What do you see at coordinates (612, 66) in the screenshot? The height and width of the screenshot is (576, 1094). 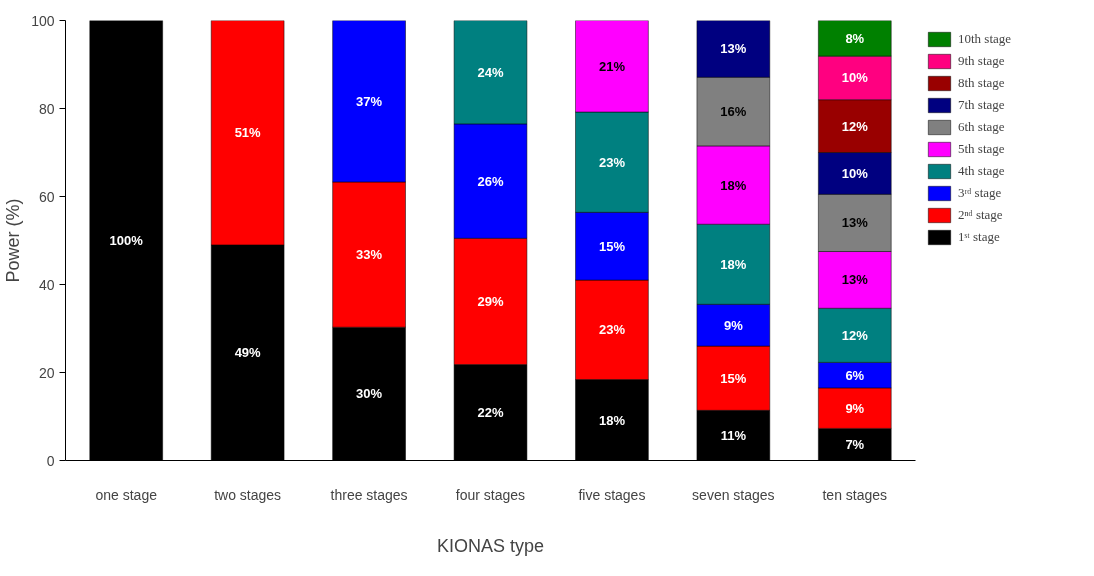 I see `data-label: 21%` at bounding box center [612, 66].